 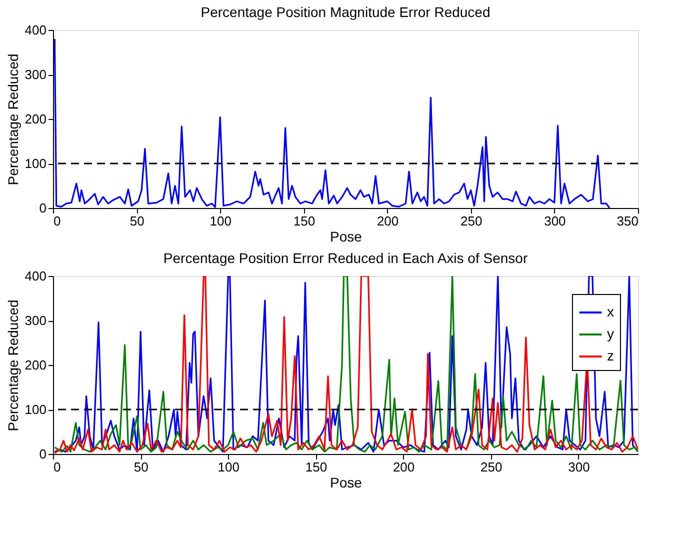 What do you see at coordinates (627, 221) in the screenshot?
I see `x-tick-label: 350` at bounding box center [627, 221].